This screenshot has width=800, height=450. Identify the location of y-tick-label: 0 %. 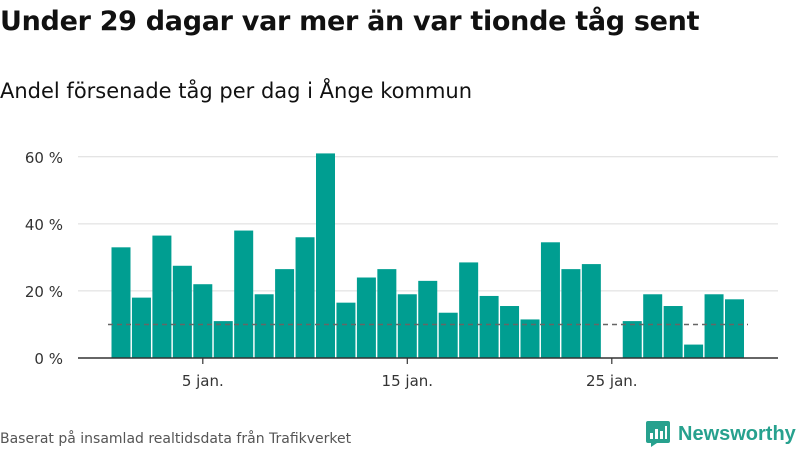
(48, 359).